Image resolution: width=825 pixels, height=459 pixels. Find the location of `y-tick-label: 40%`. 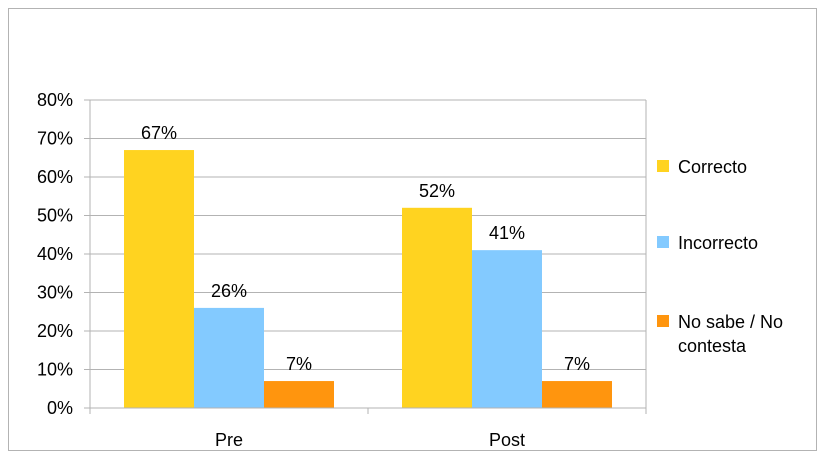

y-tick-label: 40% is located at coordinates (55, 254).